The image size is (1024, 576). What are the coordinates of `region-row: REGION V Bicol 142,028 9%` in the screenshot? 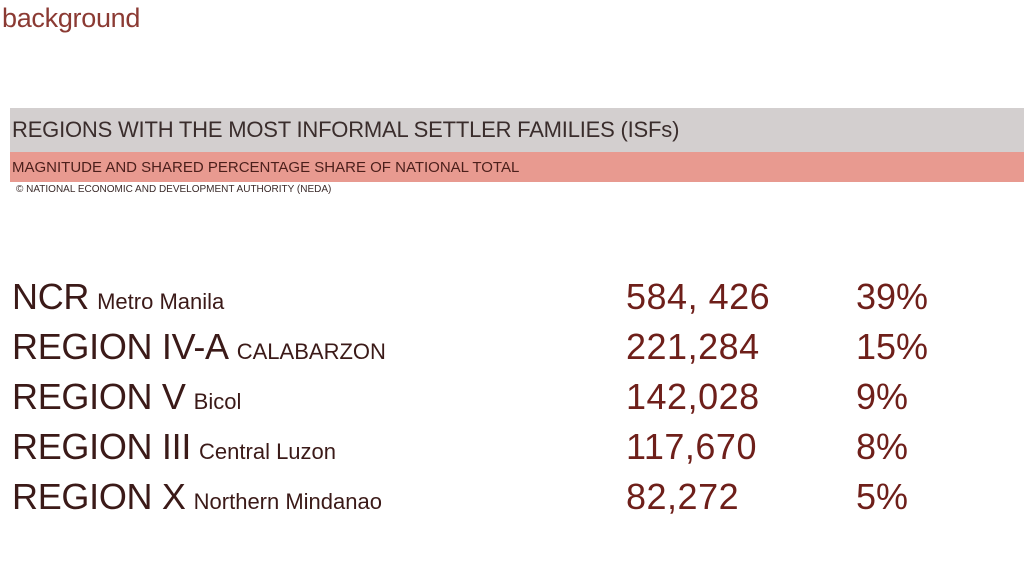 It's located at (512, 397).